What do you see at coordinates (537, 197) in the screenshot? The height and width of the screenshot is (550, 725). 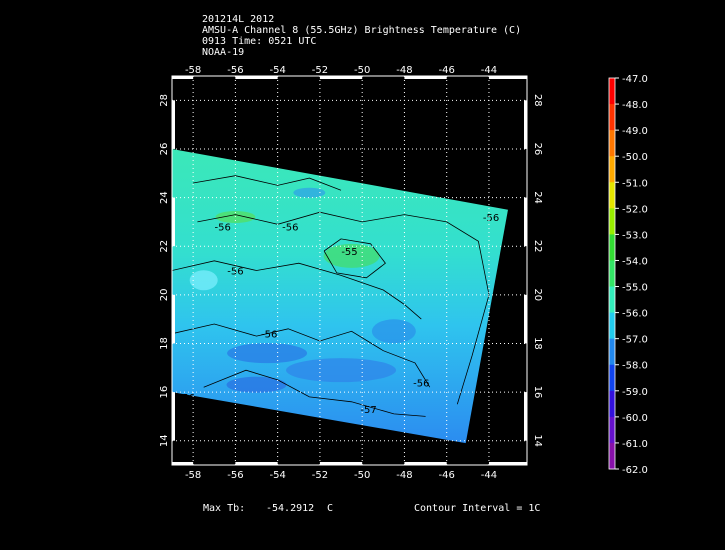 I see `y-tick-label-right: 24` at bounding box center [537, 197].